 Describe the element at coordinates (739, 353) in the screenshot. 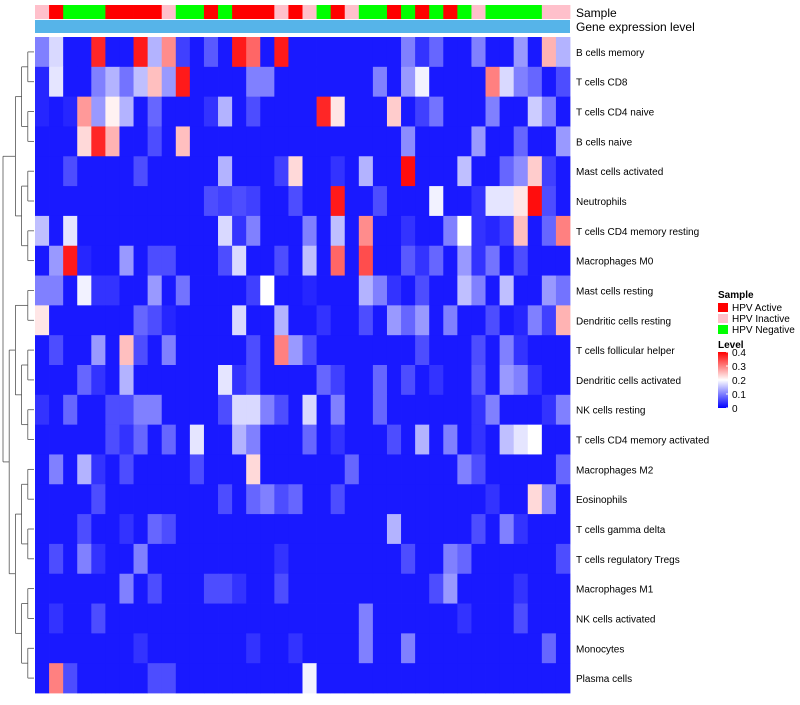

I see `level-tick-label: 0.4` at that location.